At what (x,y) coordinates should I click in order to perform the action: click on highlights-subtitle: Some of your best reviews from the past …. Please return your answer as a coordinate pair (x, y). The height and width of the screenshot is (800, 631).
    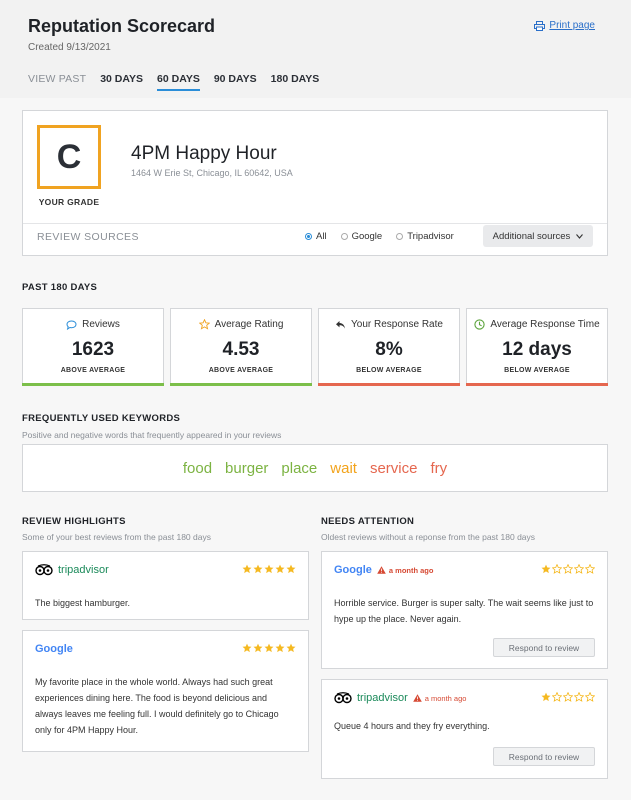
    Looking at the image, I should click on (116, 537).